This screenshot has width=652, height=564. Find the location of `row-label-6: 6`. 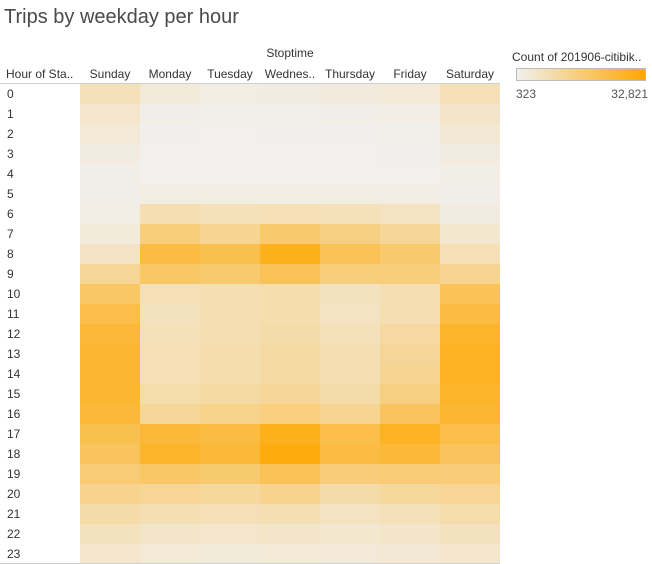

row-label-6: 6 is located at coordinates (10, 214).